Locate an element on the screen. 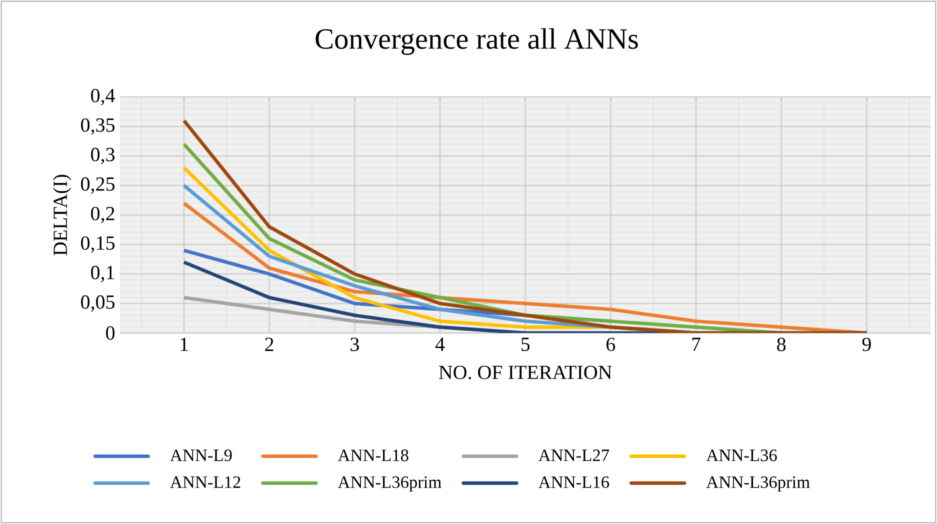  y-tick-label: 0,05 is located at coordinates (98, 303).